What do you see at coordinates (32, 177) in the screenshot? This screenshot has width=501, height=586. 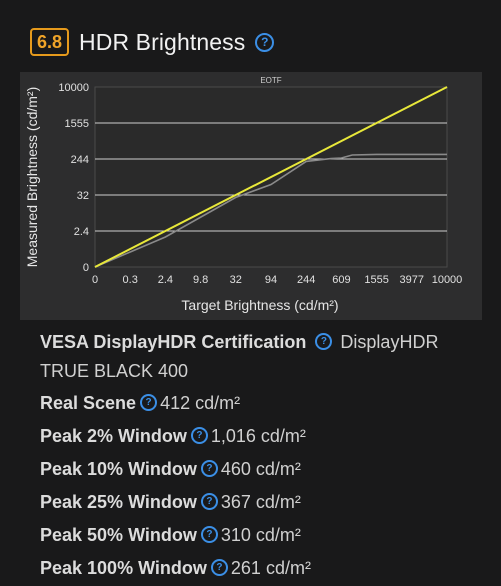 I see `y-axis-label: Measured Brightness (cd/m²)` at bounding box center [32, 177].